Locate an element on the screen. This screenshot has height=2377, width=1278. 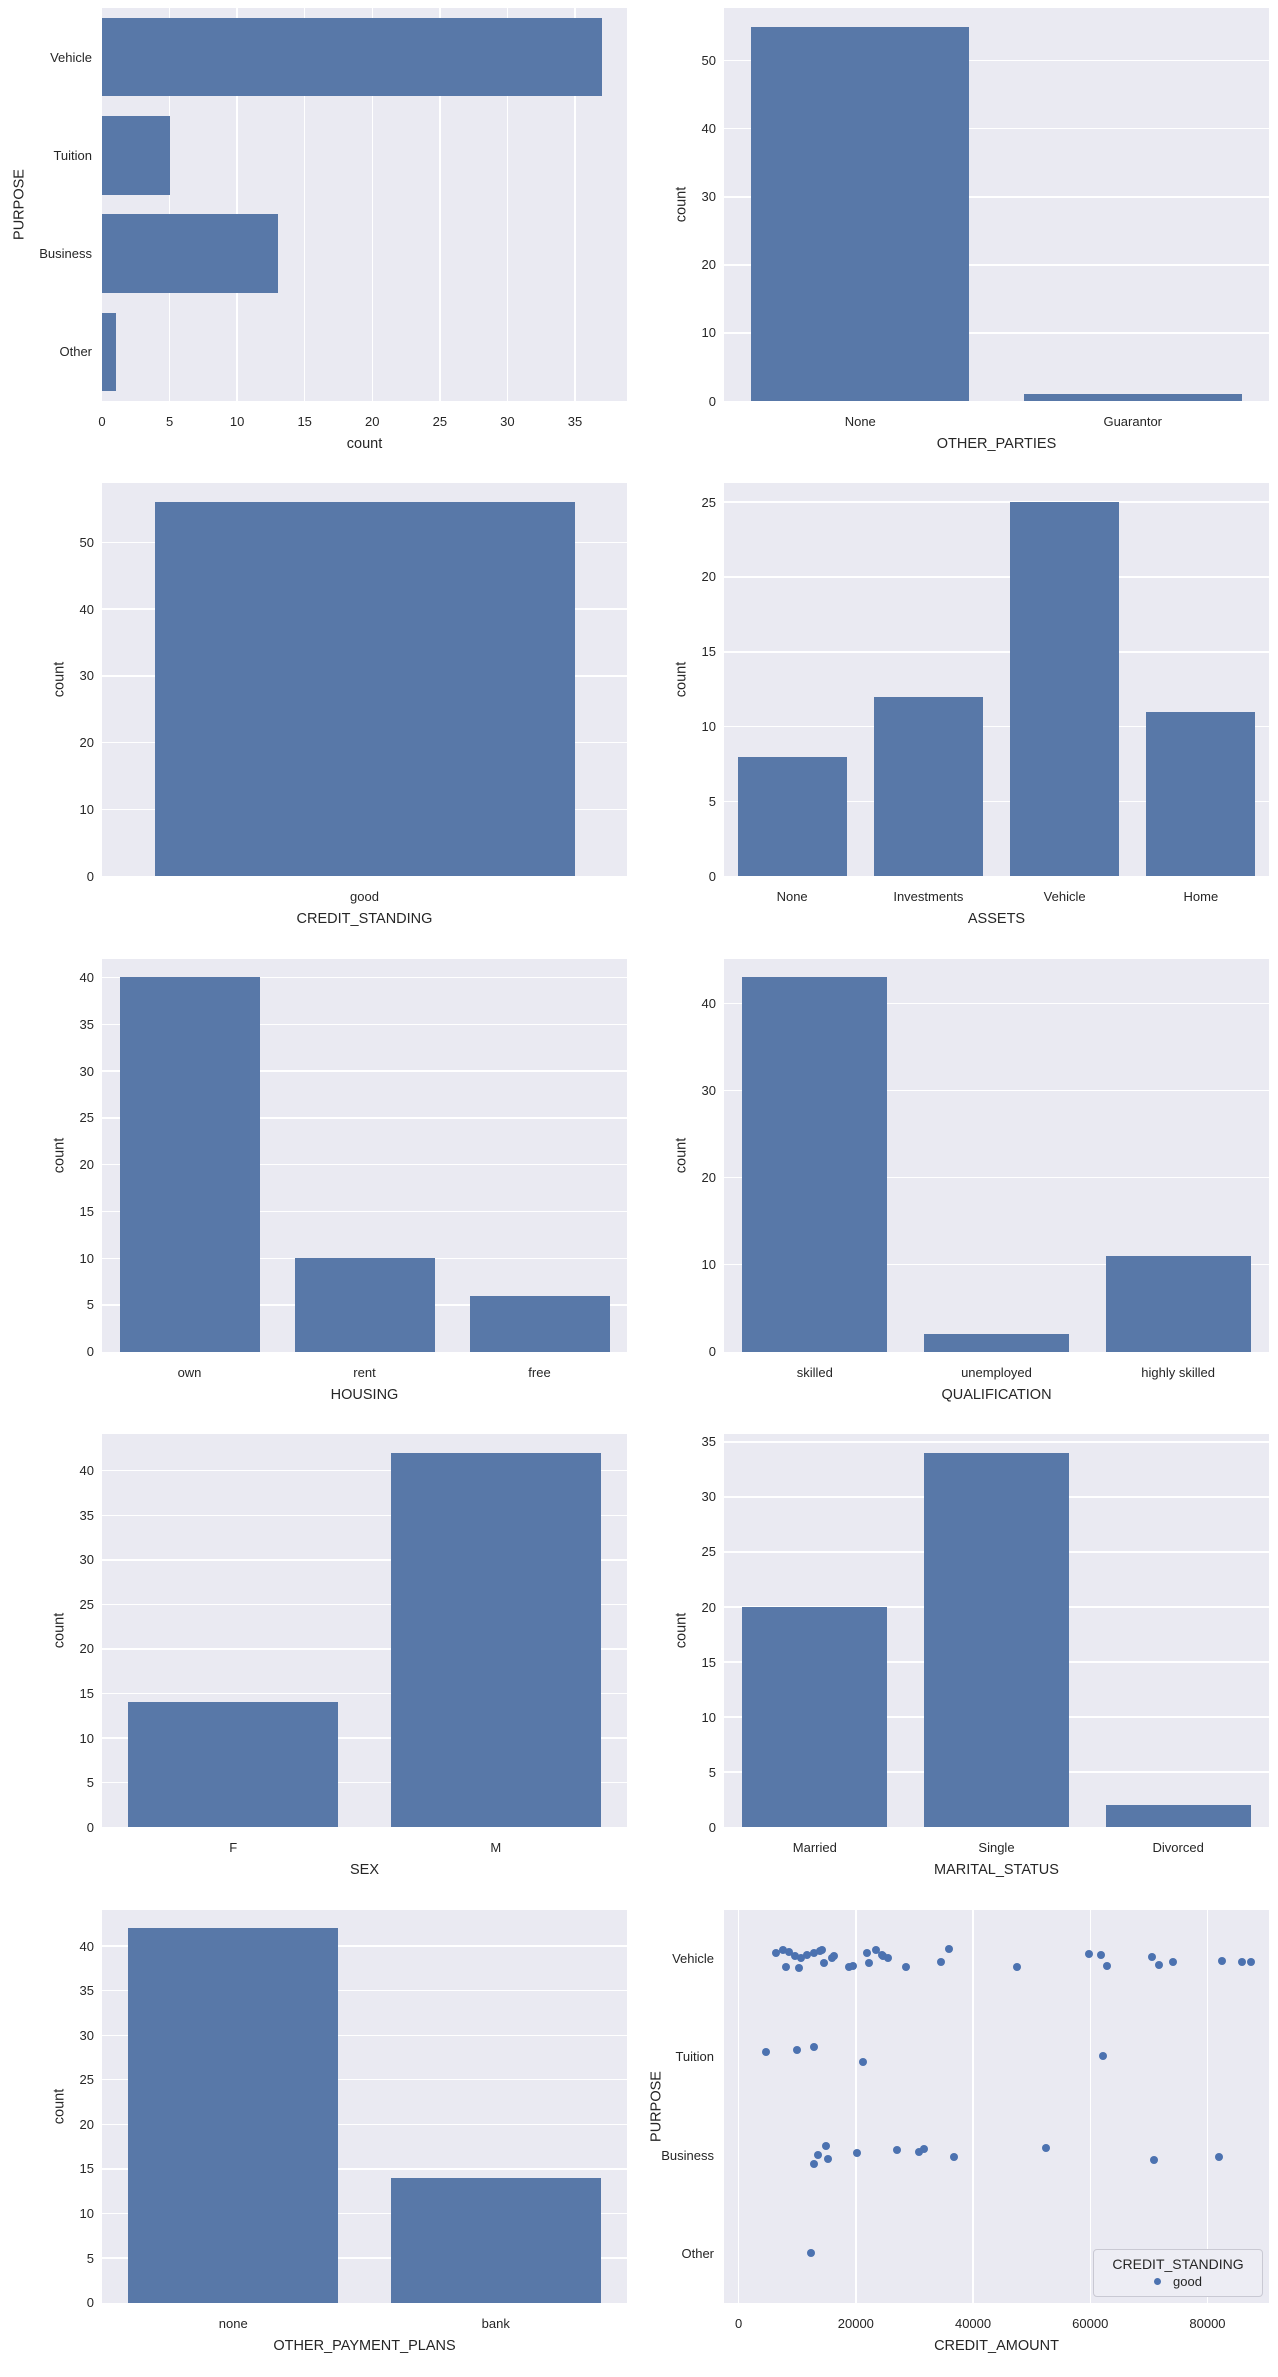
y-tick-label: 50 is located at coordinates (86, 542).